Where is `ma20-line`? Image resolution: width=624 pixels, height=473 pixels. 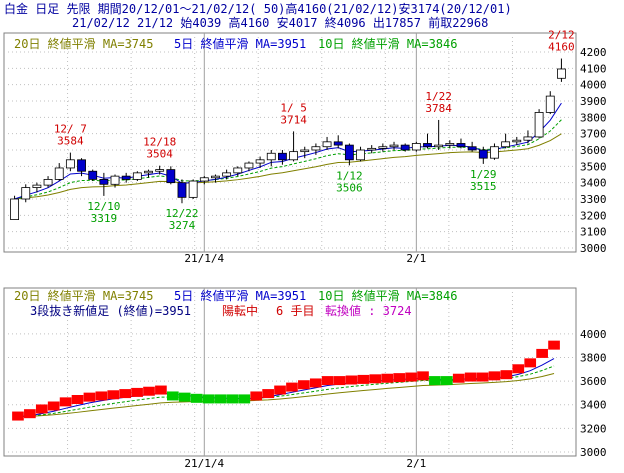
ma20-line is located at coordinates (288, 166).